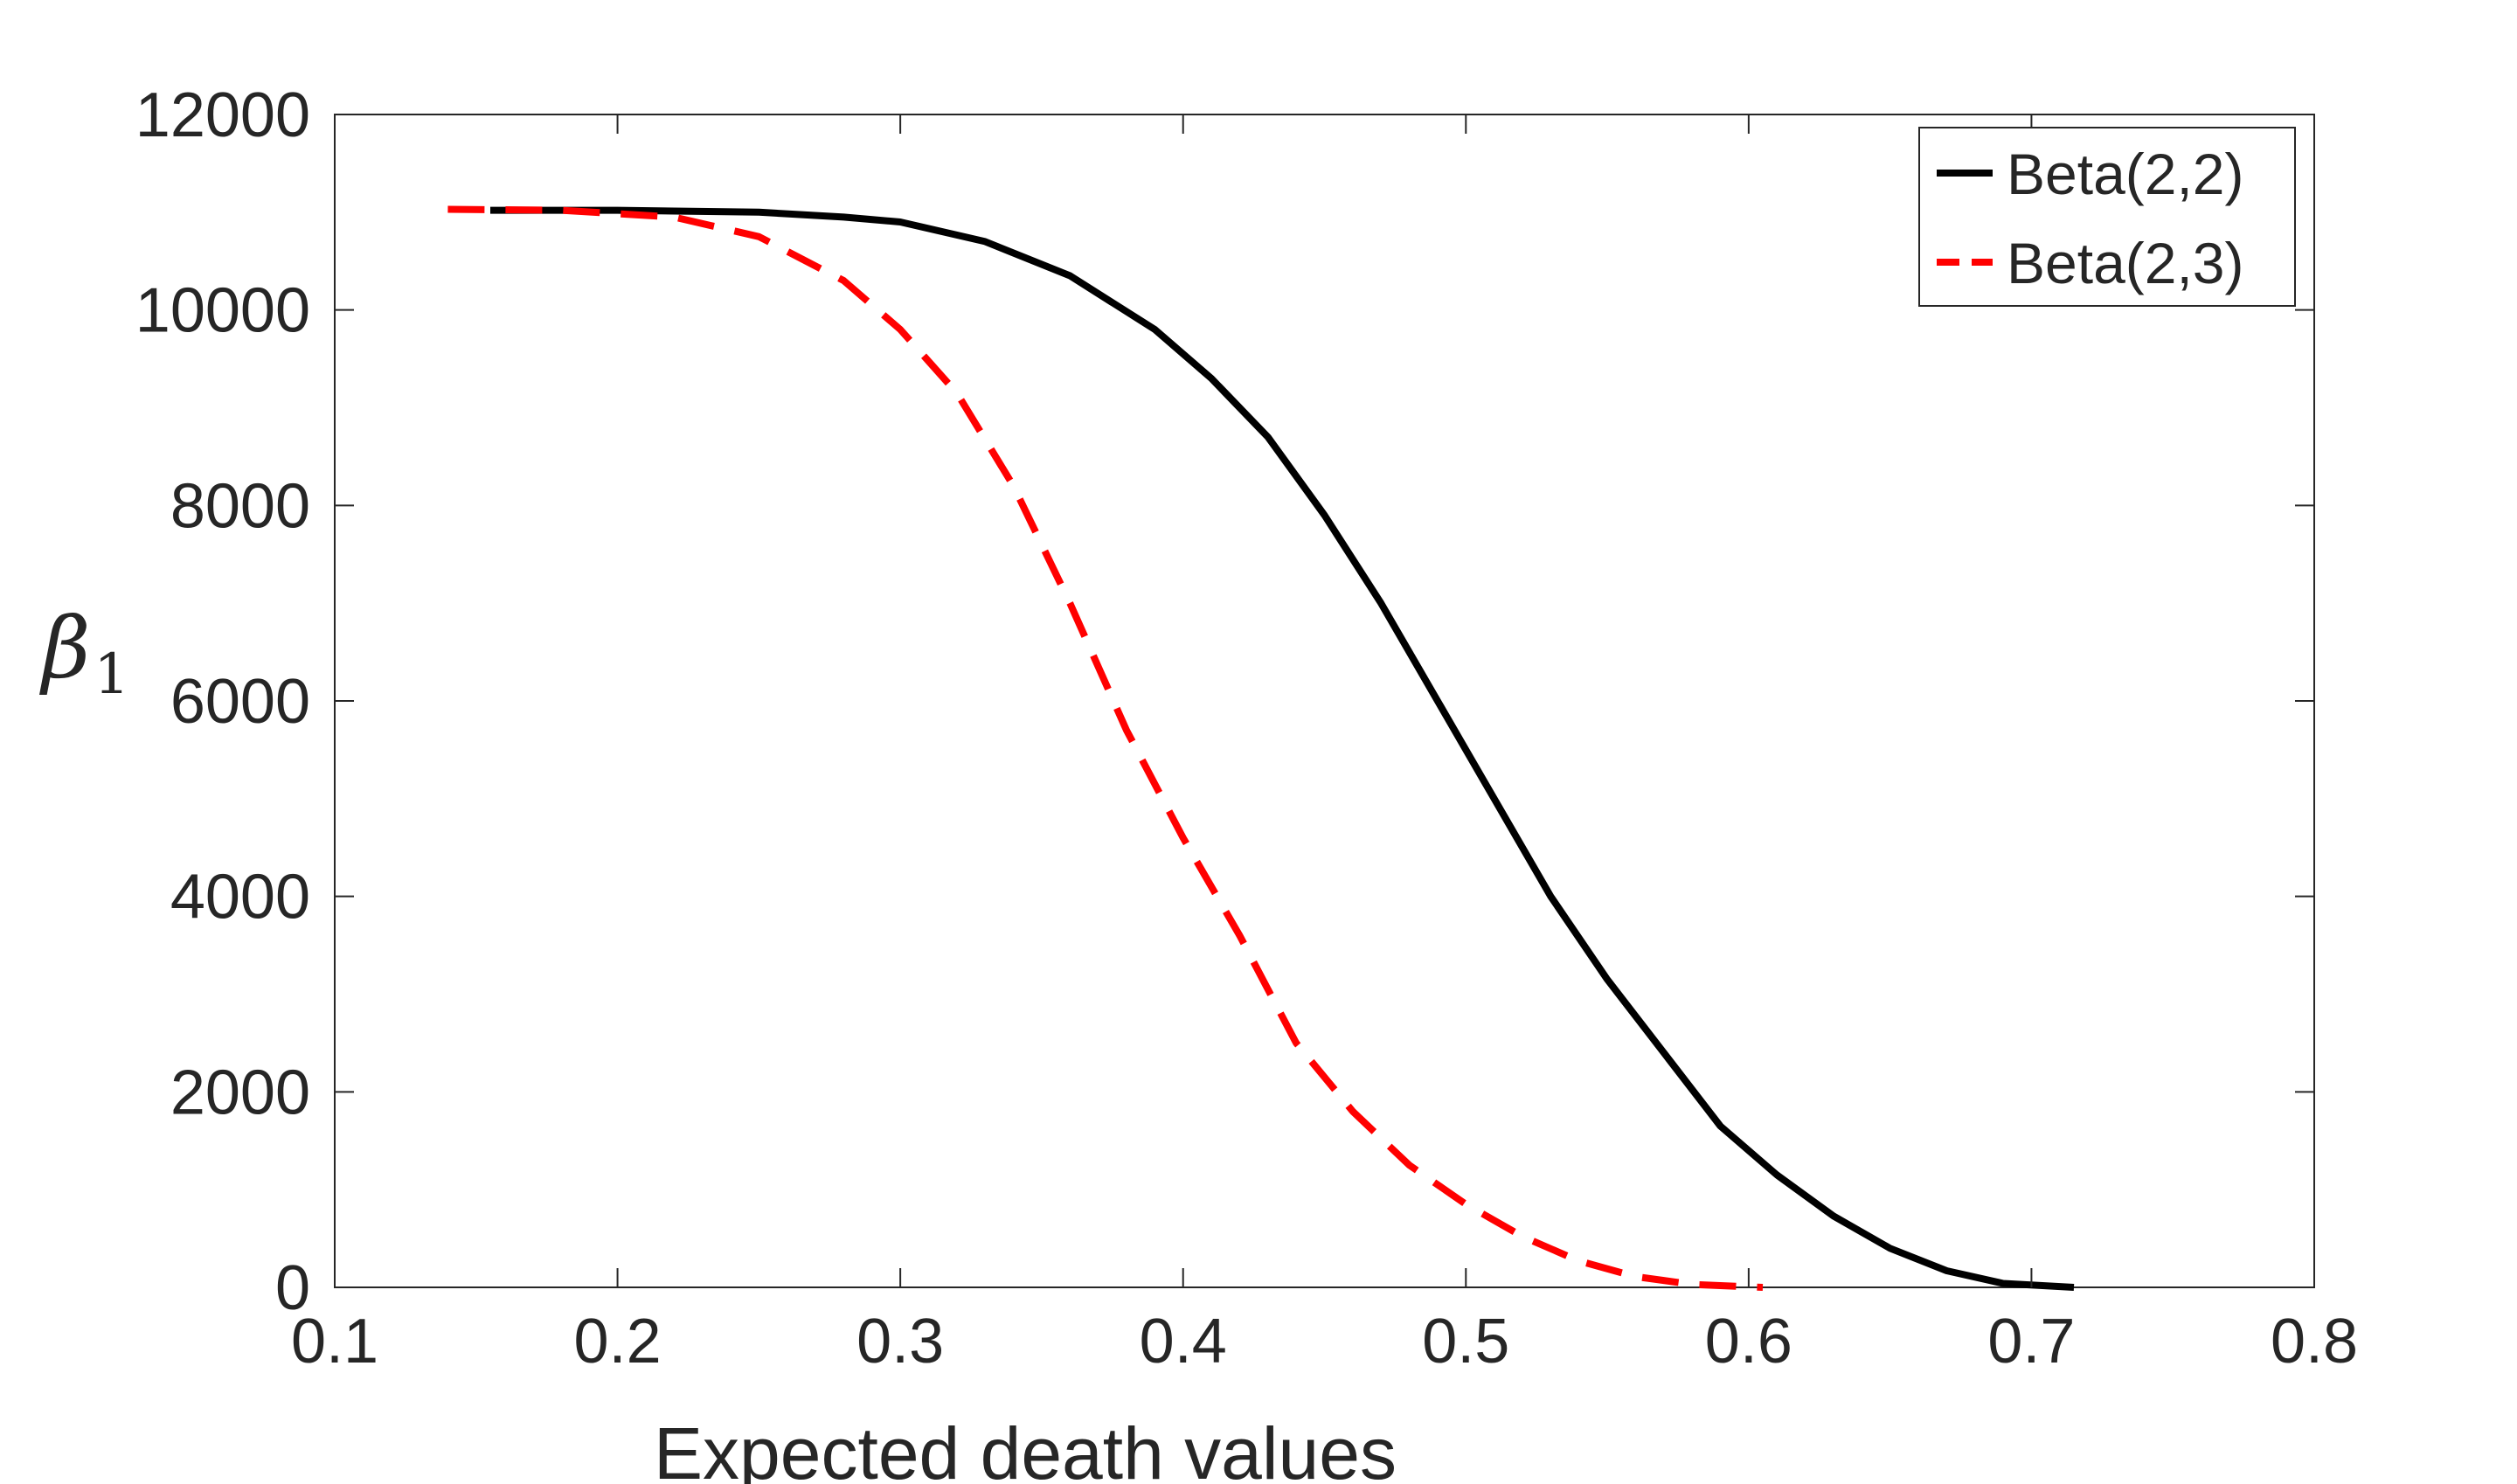 The image size is (2517, 1484). I want to click on x-tick-label: 0.6, so click(1748, 1342).